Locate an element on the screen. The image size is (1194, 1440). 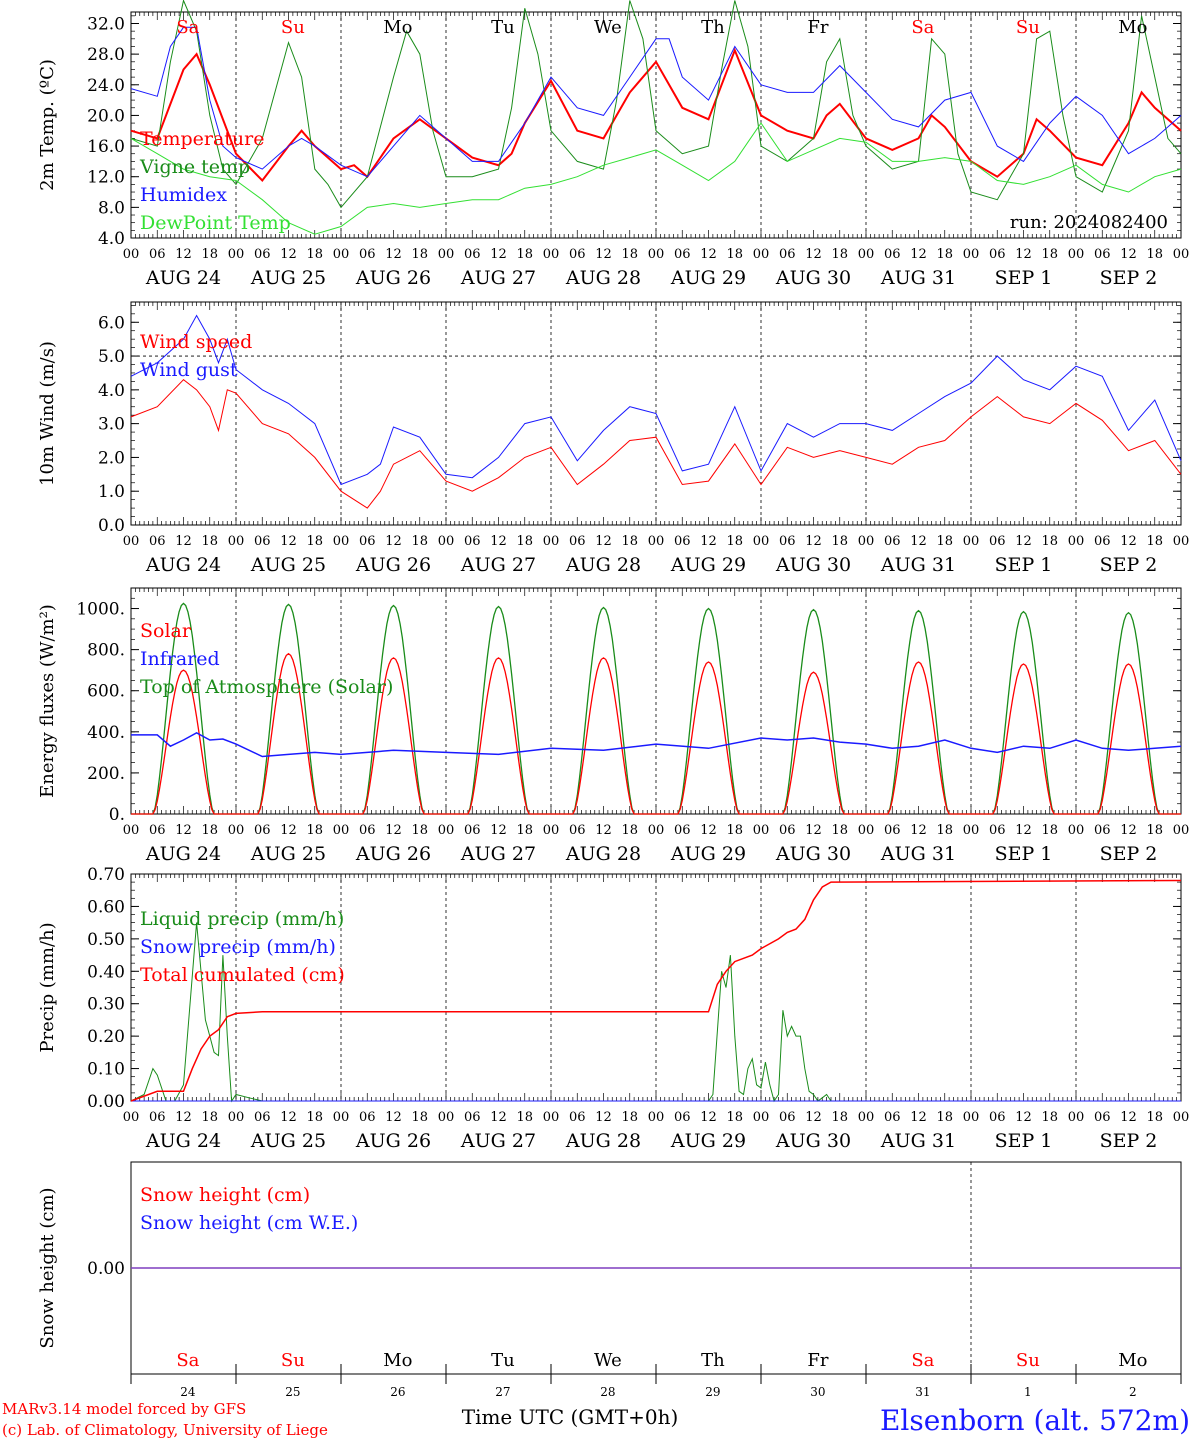
y-axis-label: Energy fluxes (W/m²) is located at coordinates (47, 701).